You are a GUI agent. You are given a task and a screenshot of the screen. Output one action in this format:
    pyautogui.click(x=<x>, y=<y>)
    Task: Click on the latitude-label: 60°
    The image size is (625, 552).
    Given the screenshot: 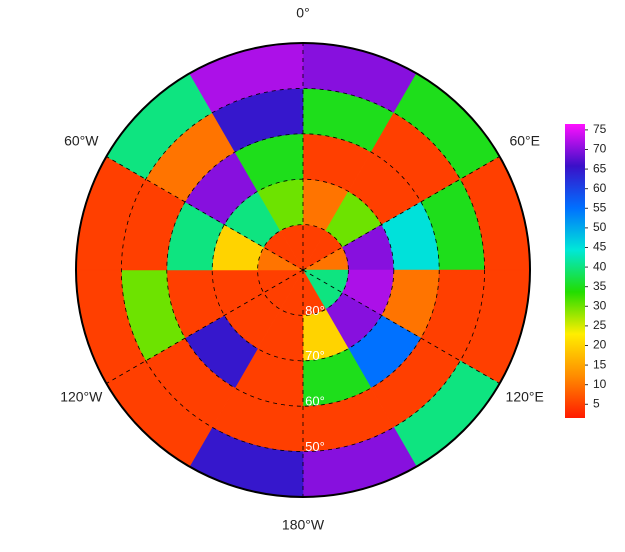 What is the action you would take?
    pyautogui.click(x=315, y=401)
    